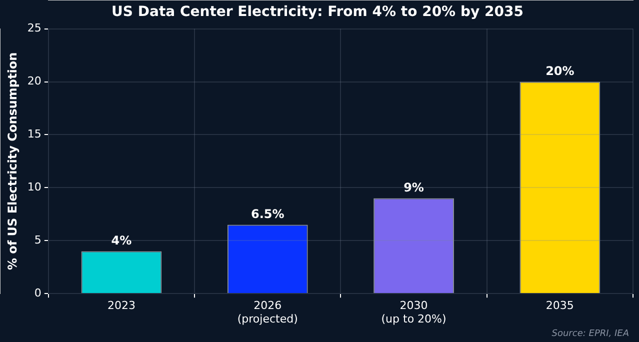  I want to click on y-tick-label: 20, so click(34, 81).